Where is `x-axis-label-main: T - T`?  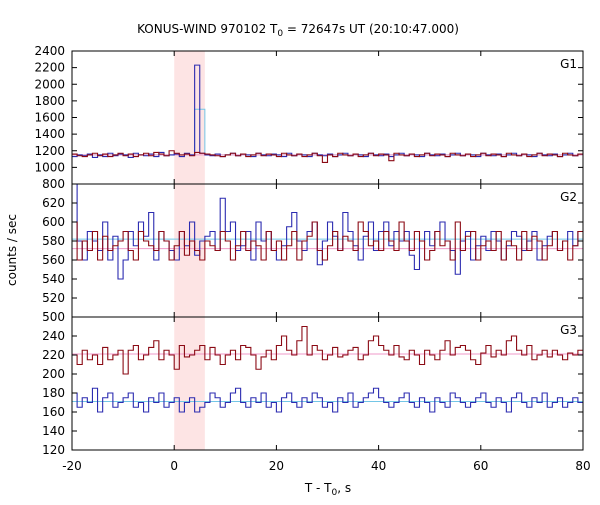 x-axis-label-main: T - T is located at coordinates (318, 488).